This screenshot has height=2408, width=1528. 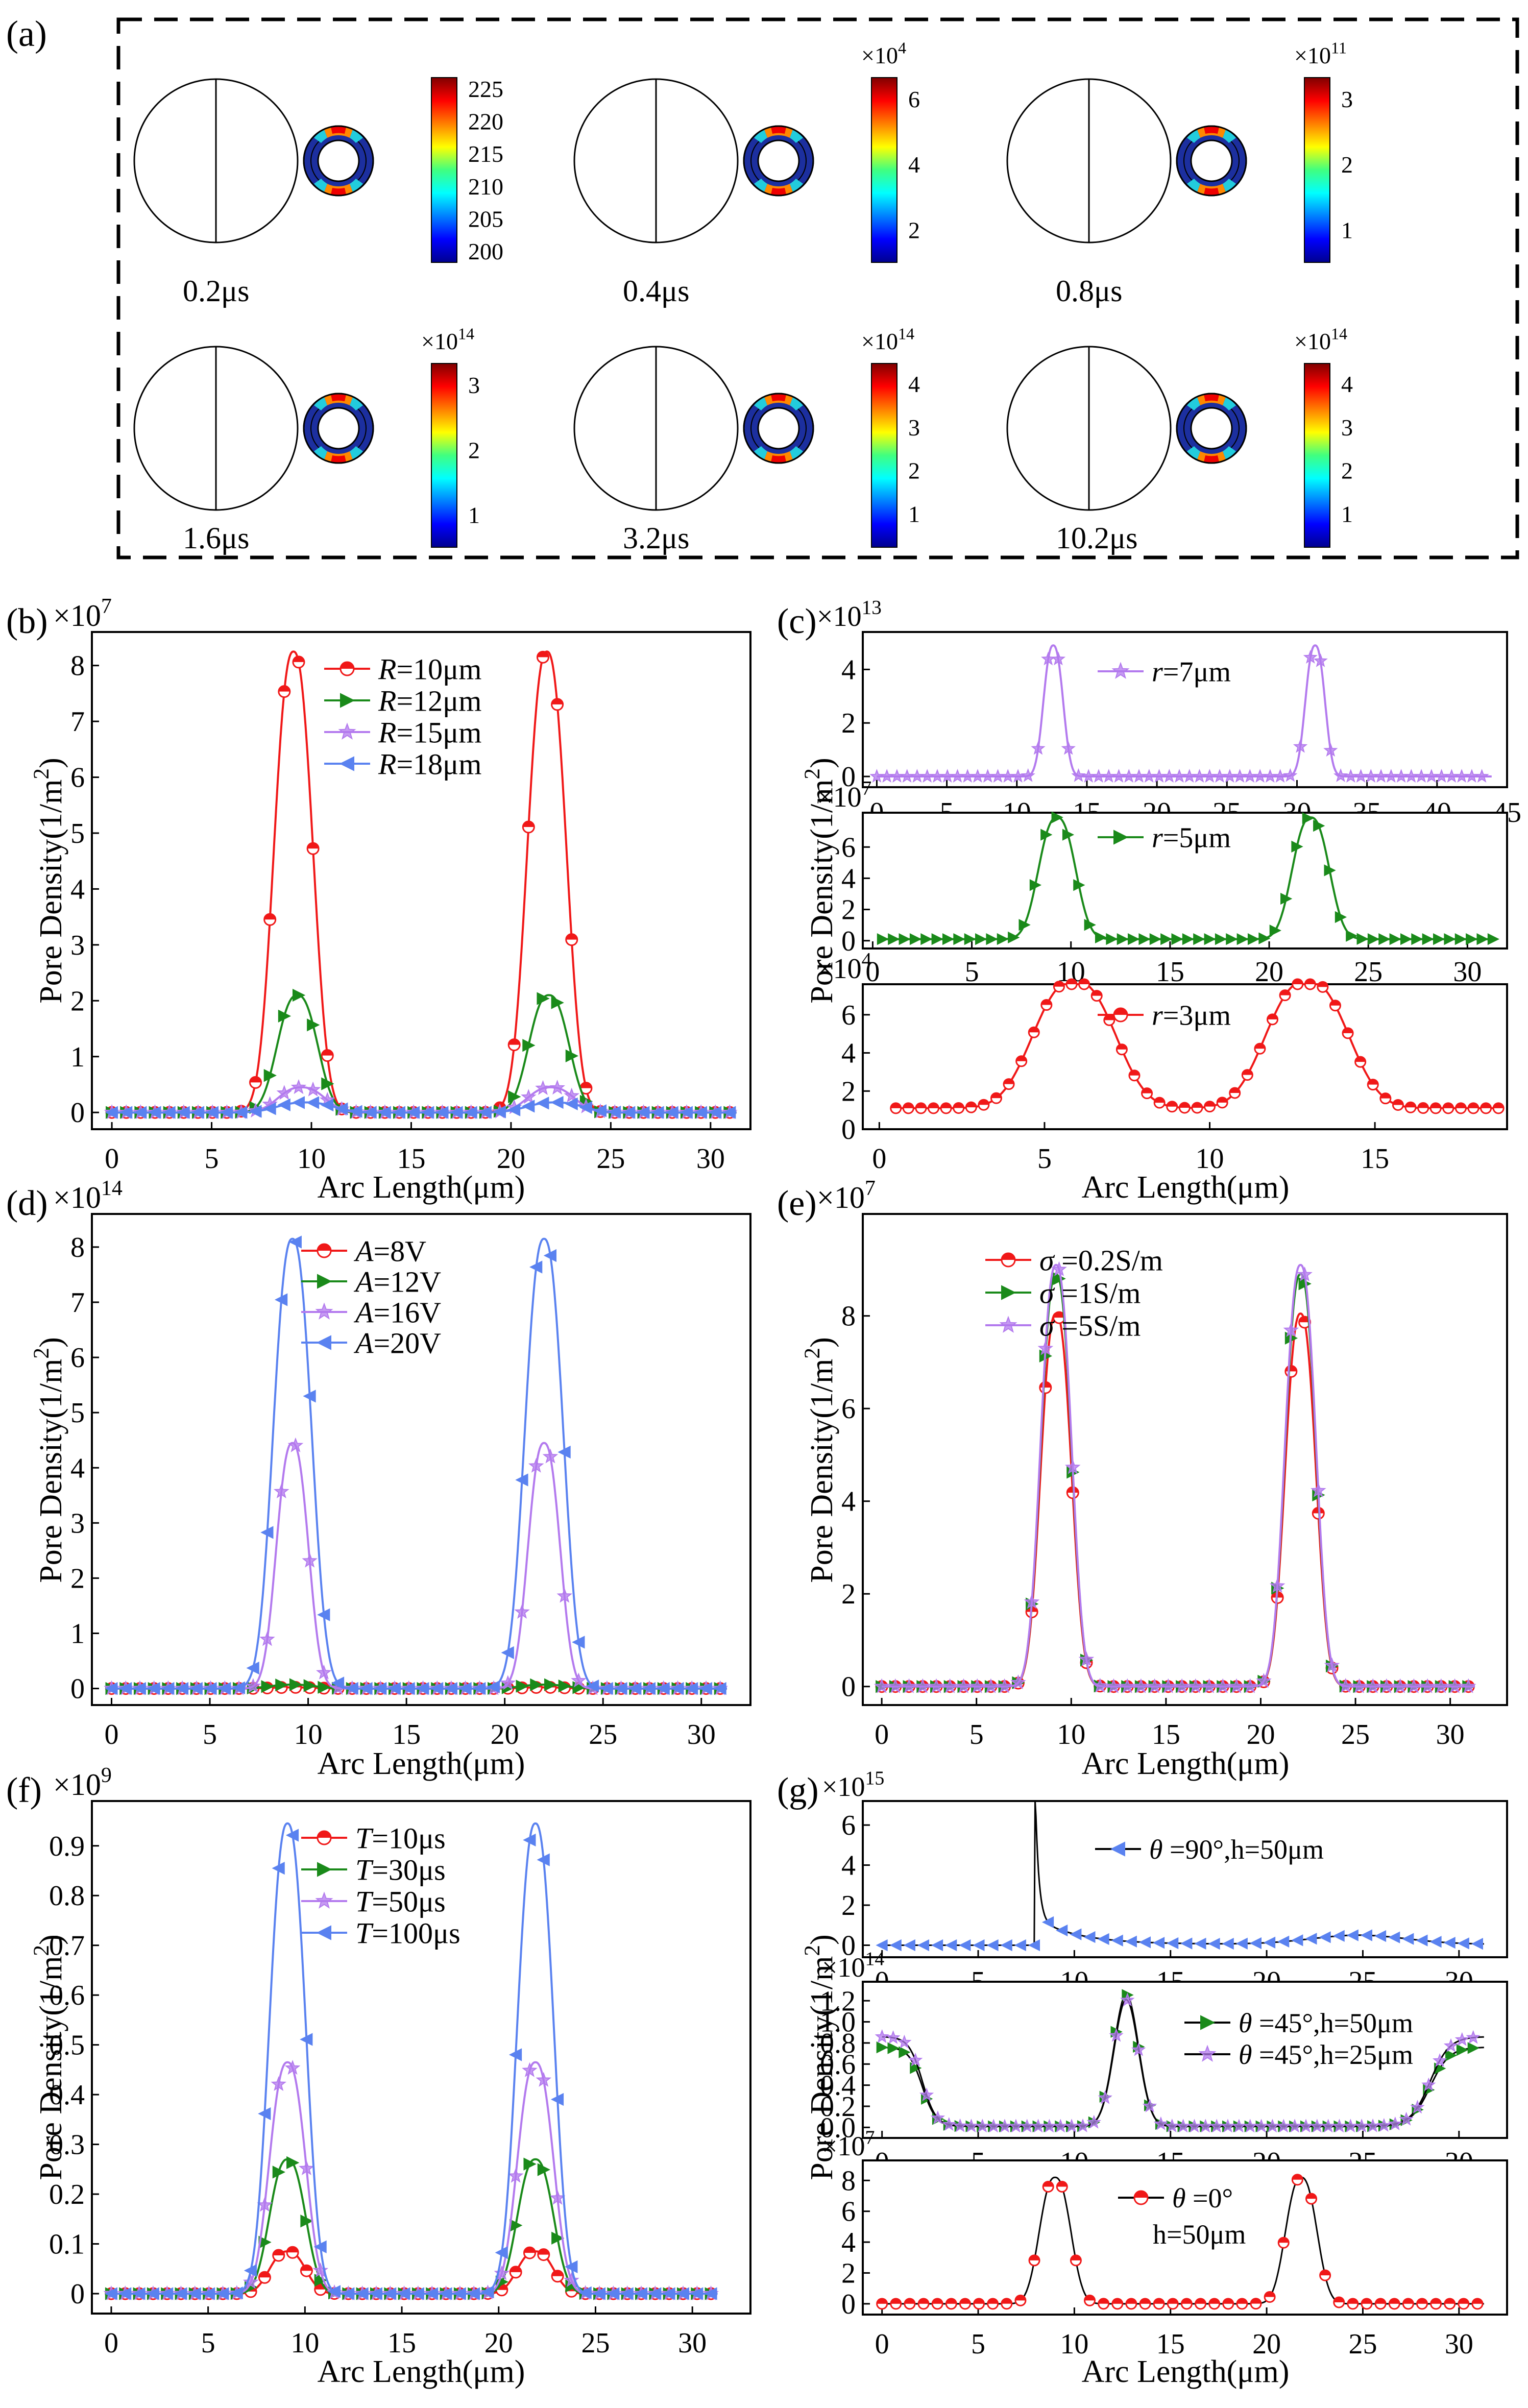 What do you see at coordinates (411, 1159) in the screenshot?
I see `x-tick-label: 15` at bounding box center [411, 1159].